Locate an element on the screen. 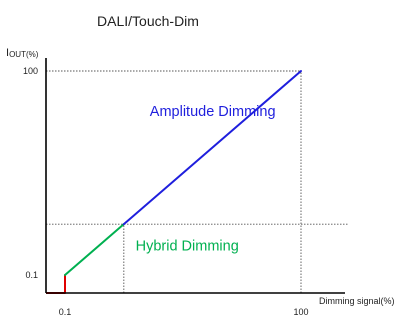  y-axis-label-sub: OUT(%) is located at coordinates (24, 54).